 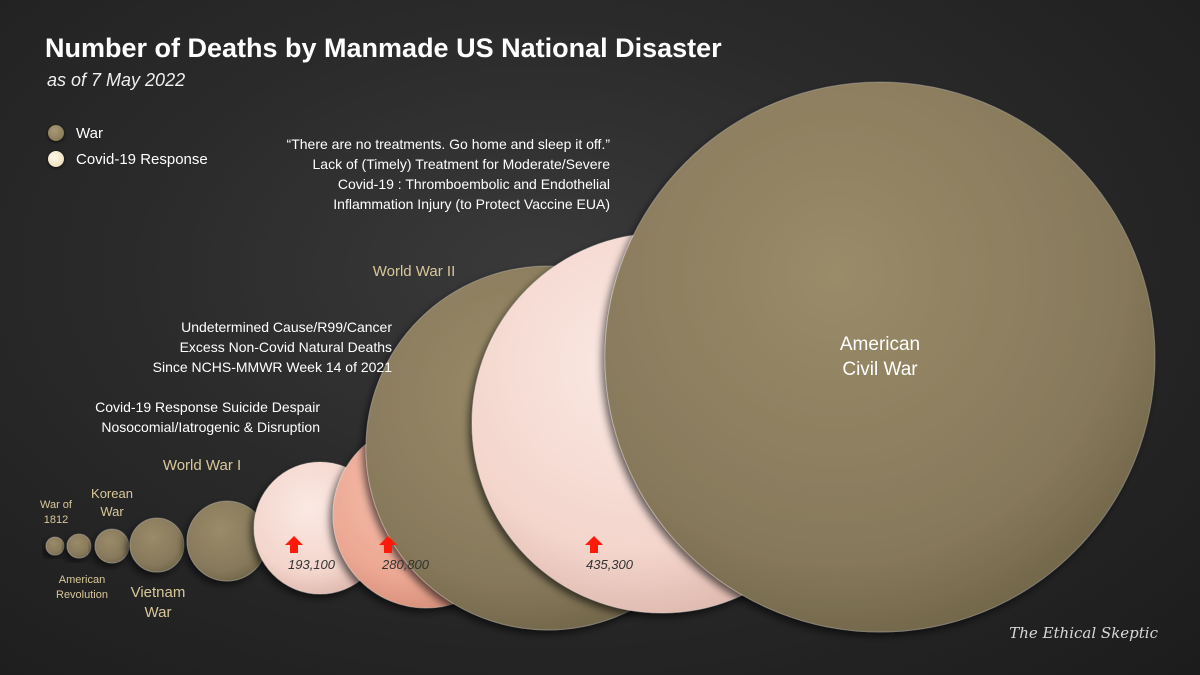 What do you see at coordinates (312, 564) in the screenshot?
I see `value-label-suicide-despair: 193,100` at bounding box center [312, 564].